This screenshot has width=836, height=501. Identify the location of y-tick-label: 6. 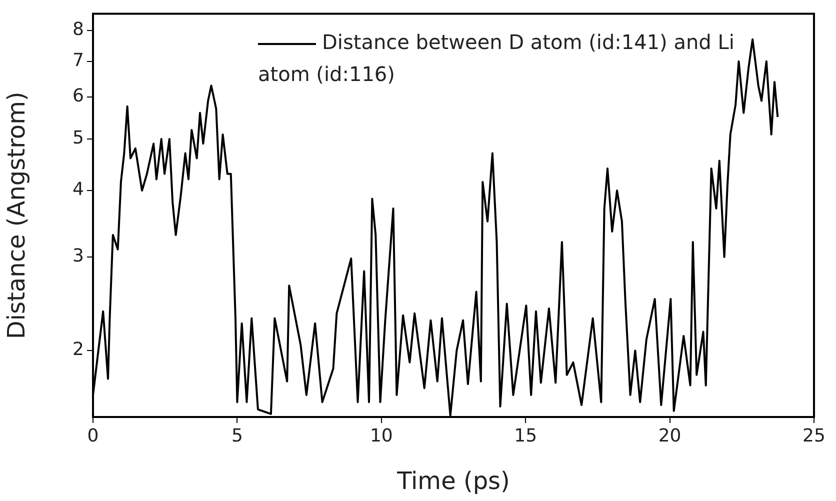
(78, 96).